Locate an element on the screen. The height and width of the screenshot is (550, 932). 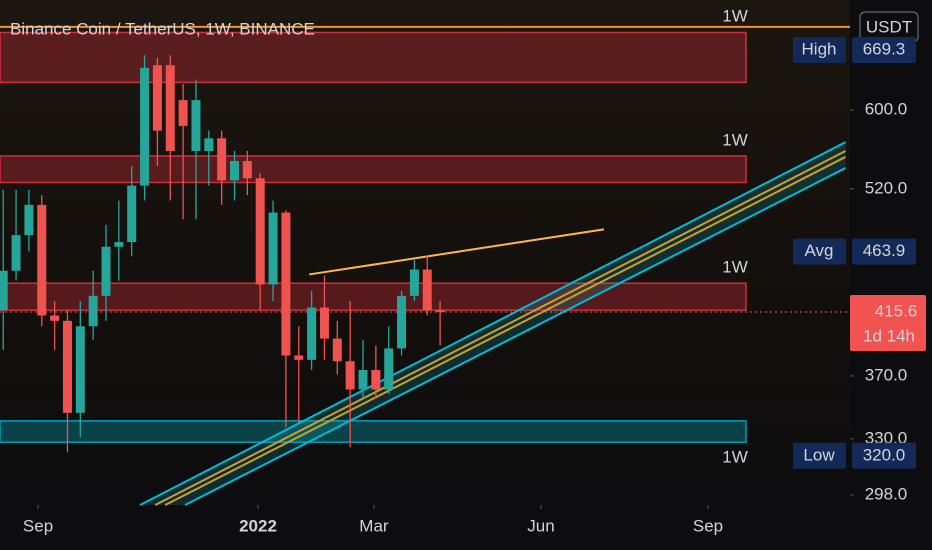
last-price-box is located at coordinates (888, 323).